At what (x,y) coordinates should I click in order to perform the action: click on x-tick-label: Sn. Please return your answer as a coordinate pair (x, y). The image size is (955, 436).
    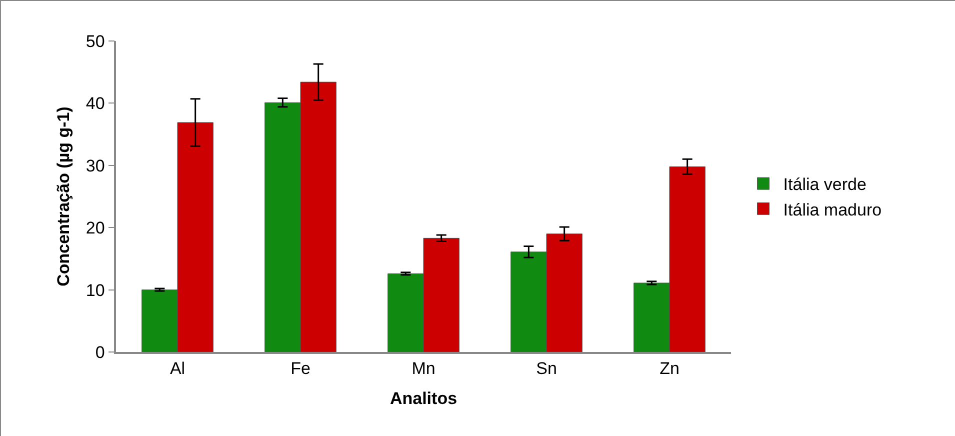
    Looking at the image, I should click on (546, 368).